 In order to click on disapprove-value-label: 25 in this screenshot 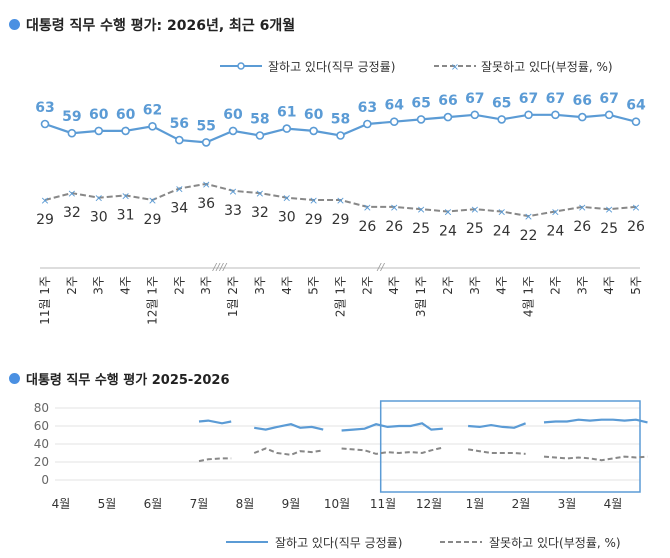, I will do `click(609, 229)`.